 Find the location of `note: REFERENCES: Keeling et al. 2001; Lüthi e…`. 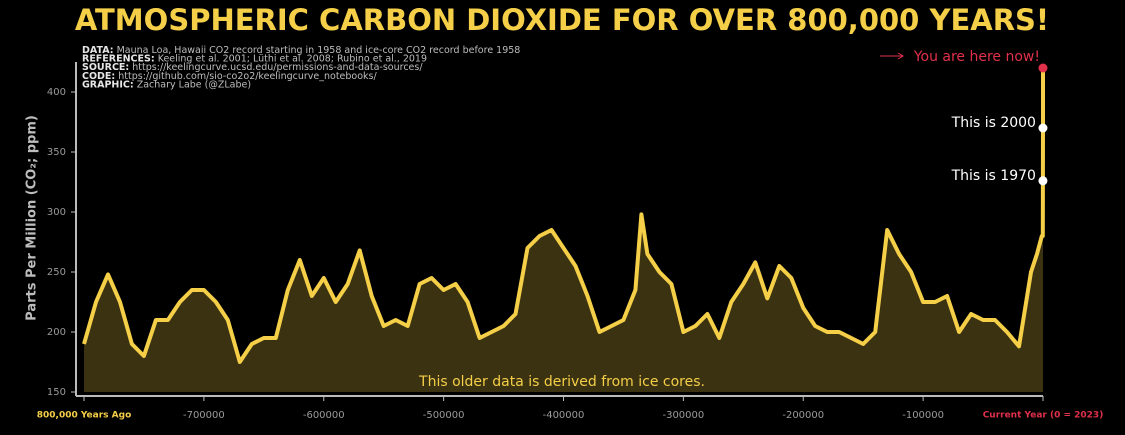

note: REFERENCES: Keeling et al. 2001; Lüthi e… is located at coordinates (254, 58).